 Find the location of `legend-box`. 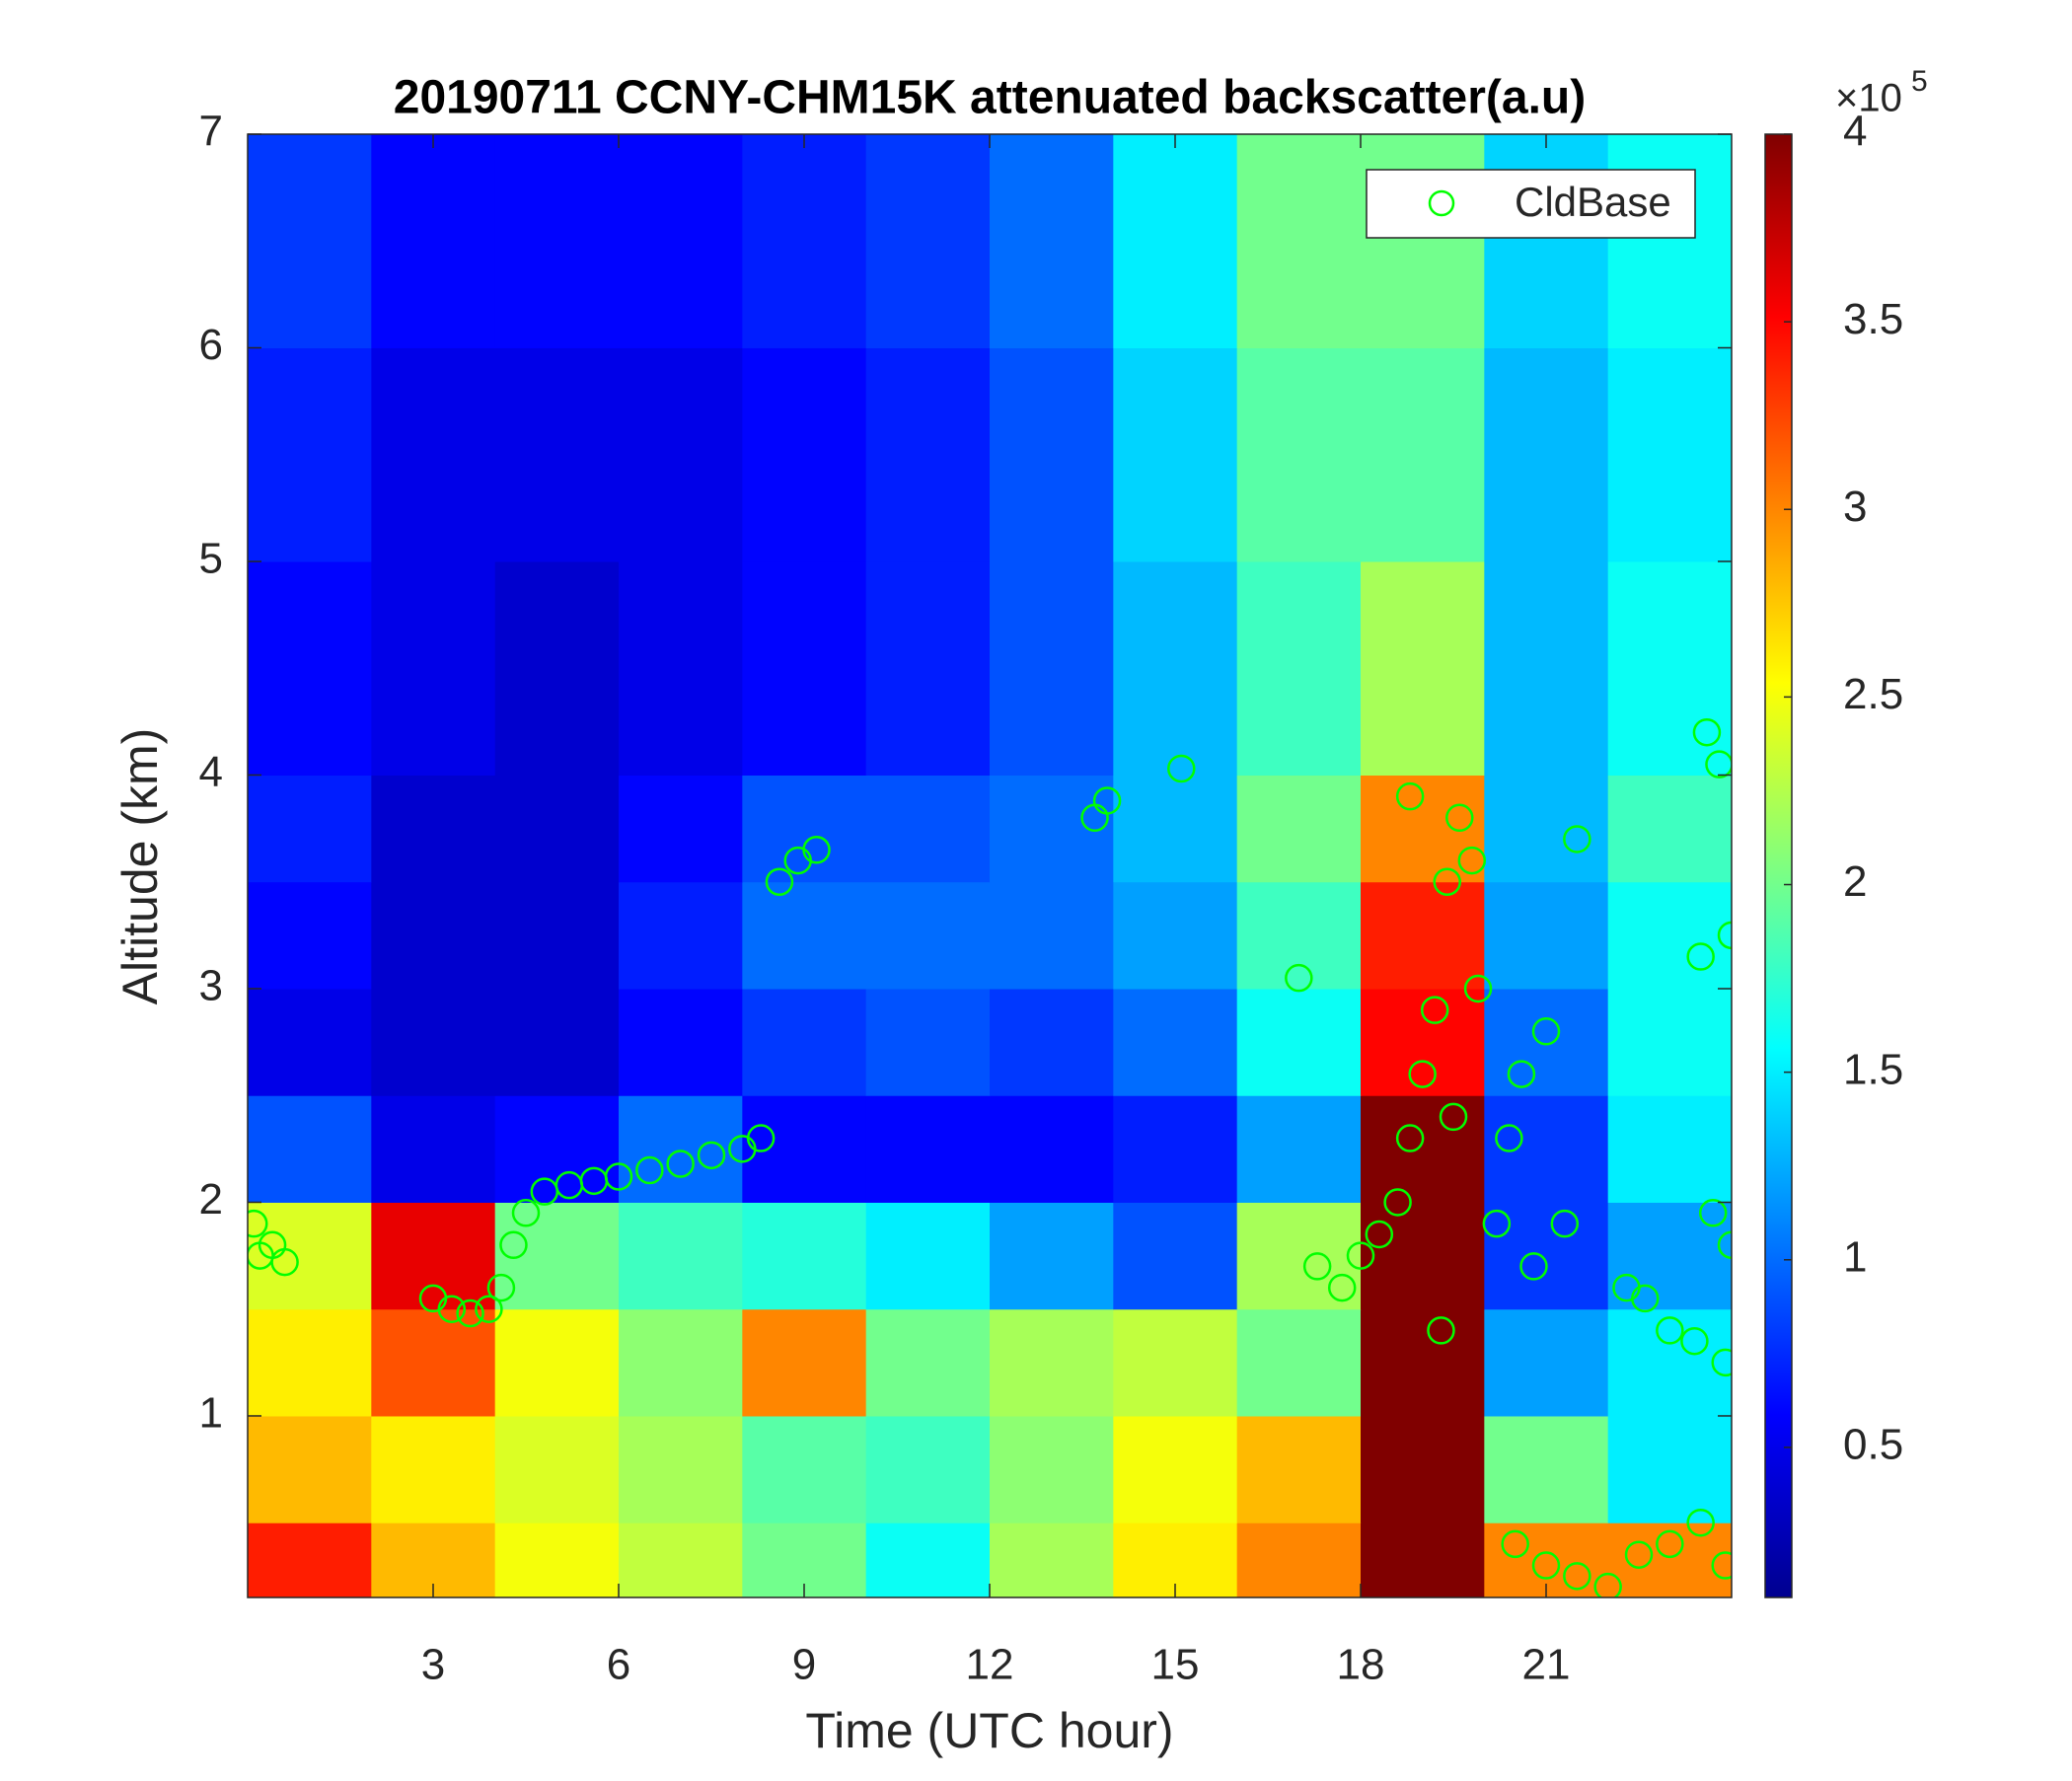

legend-box is located at coordinates (1531, 204).